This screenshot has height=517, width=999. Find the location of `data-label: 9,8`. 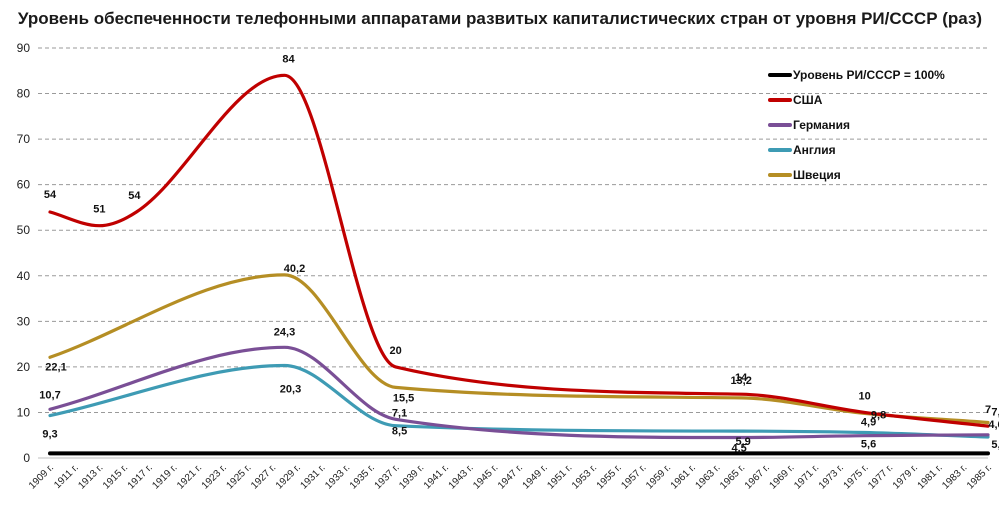

data-label: 9,8 is located at coordinates (878, 415).